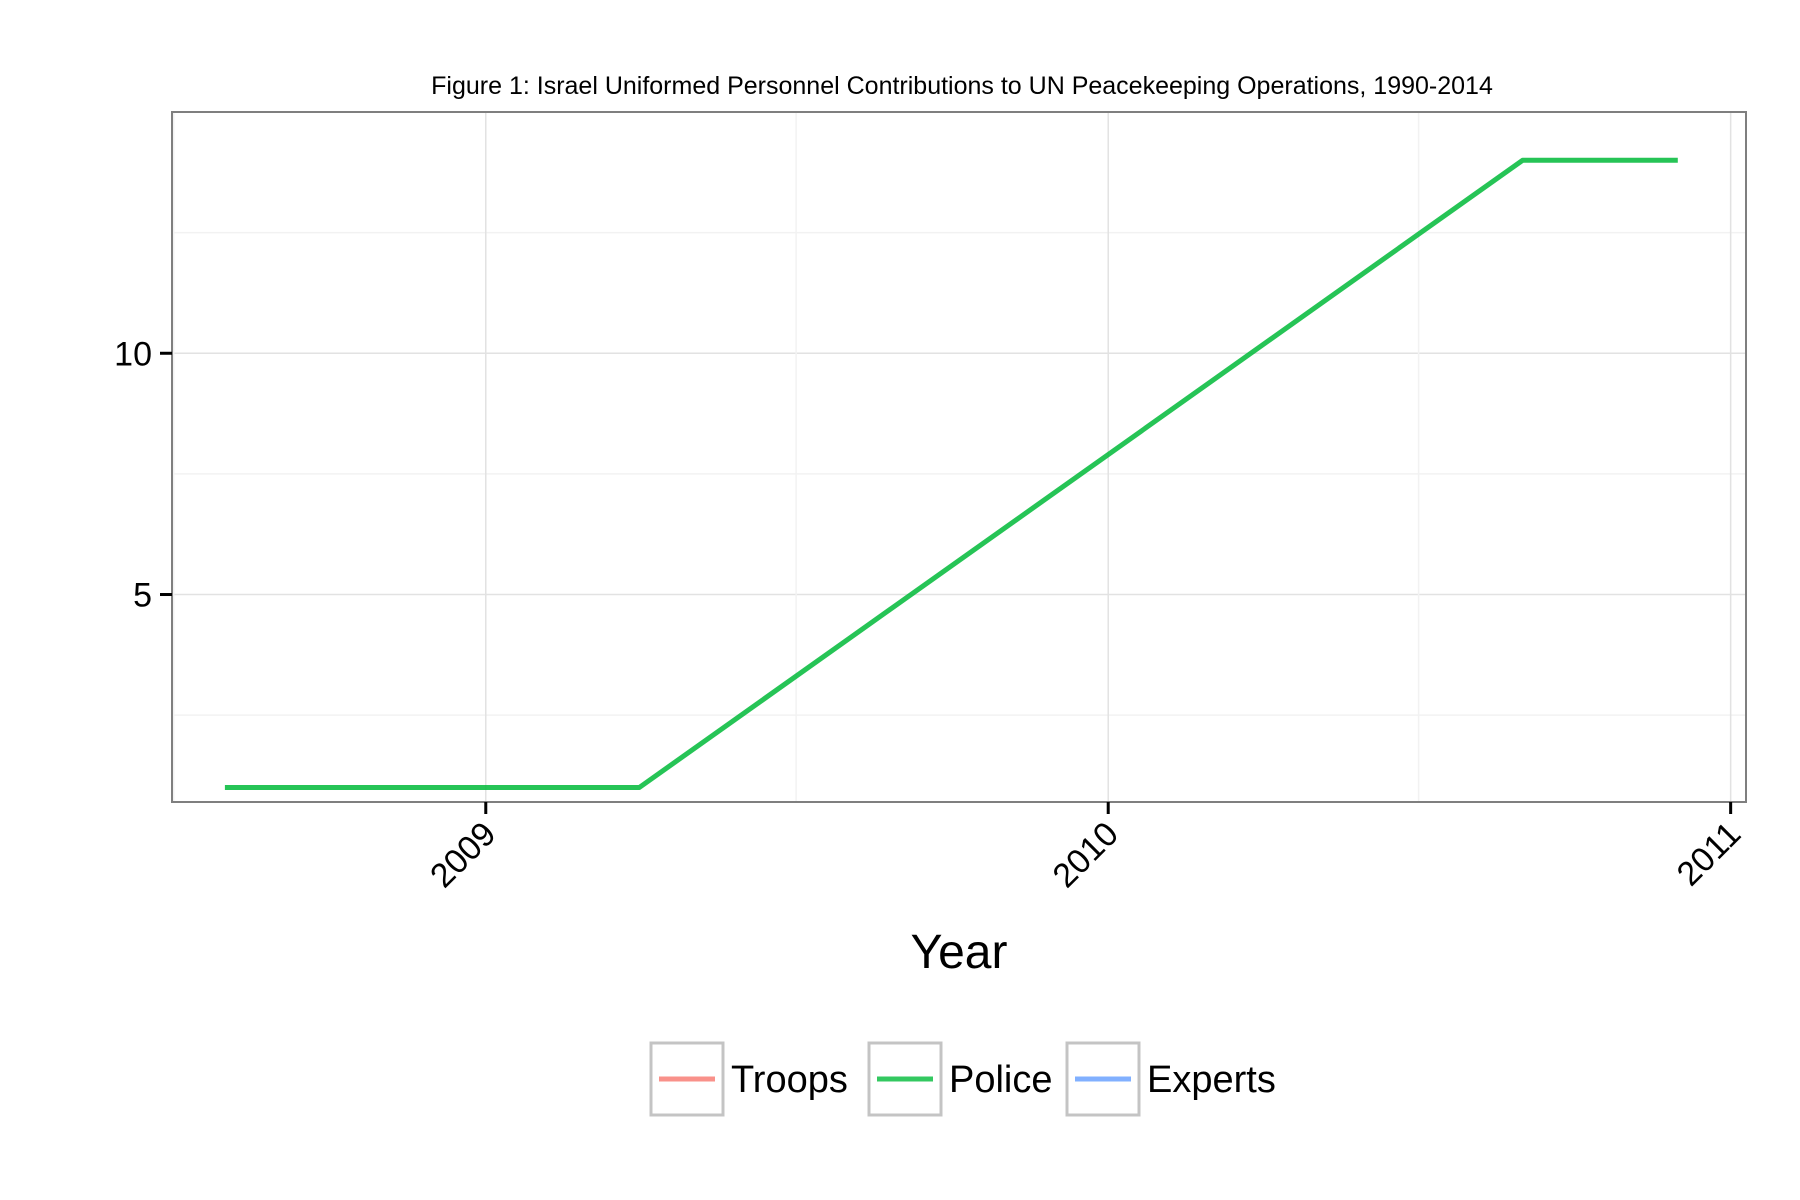 This screenshot has height=1200, width=1800. I want to click on legend: Troops Police Experts, so click(962, 1079).